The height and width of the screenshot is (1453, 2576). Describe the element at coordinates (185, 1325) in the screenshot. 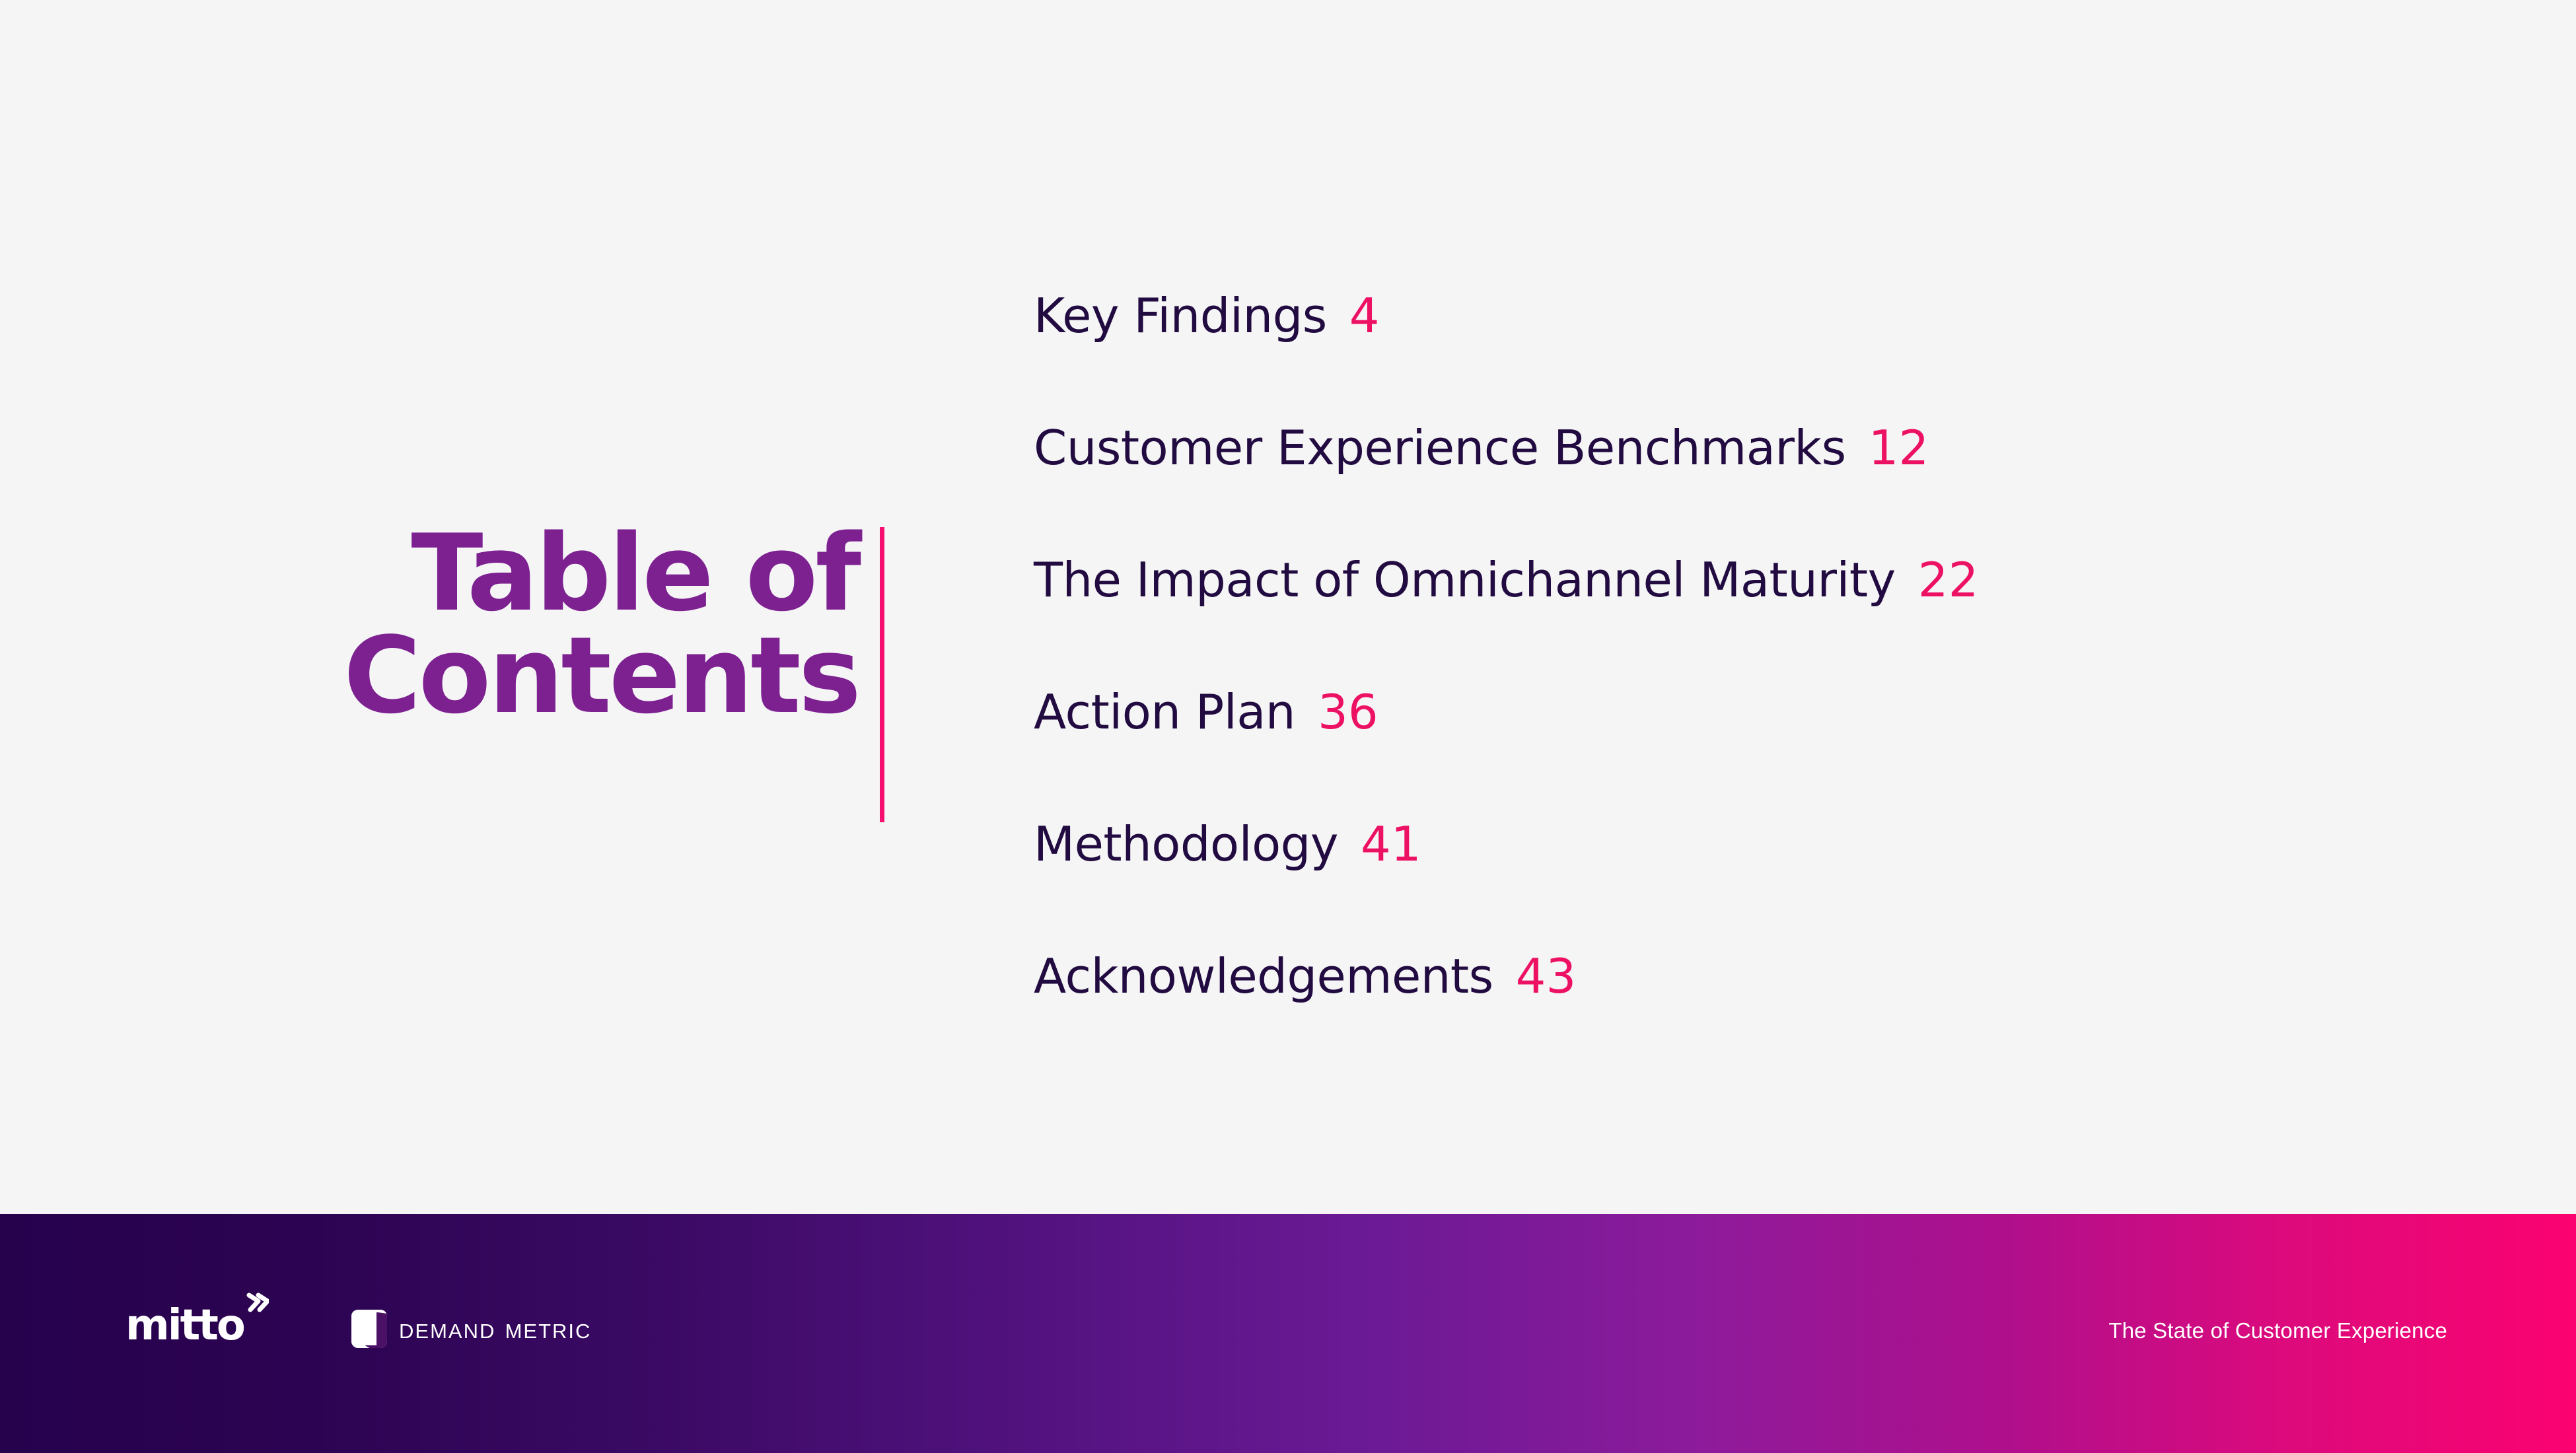

I see `mitto-wordmark: mitto` at that location.